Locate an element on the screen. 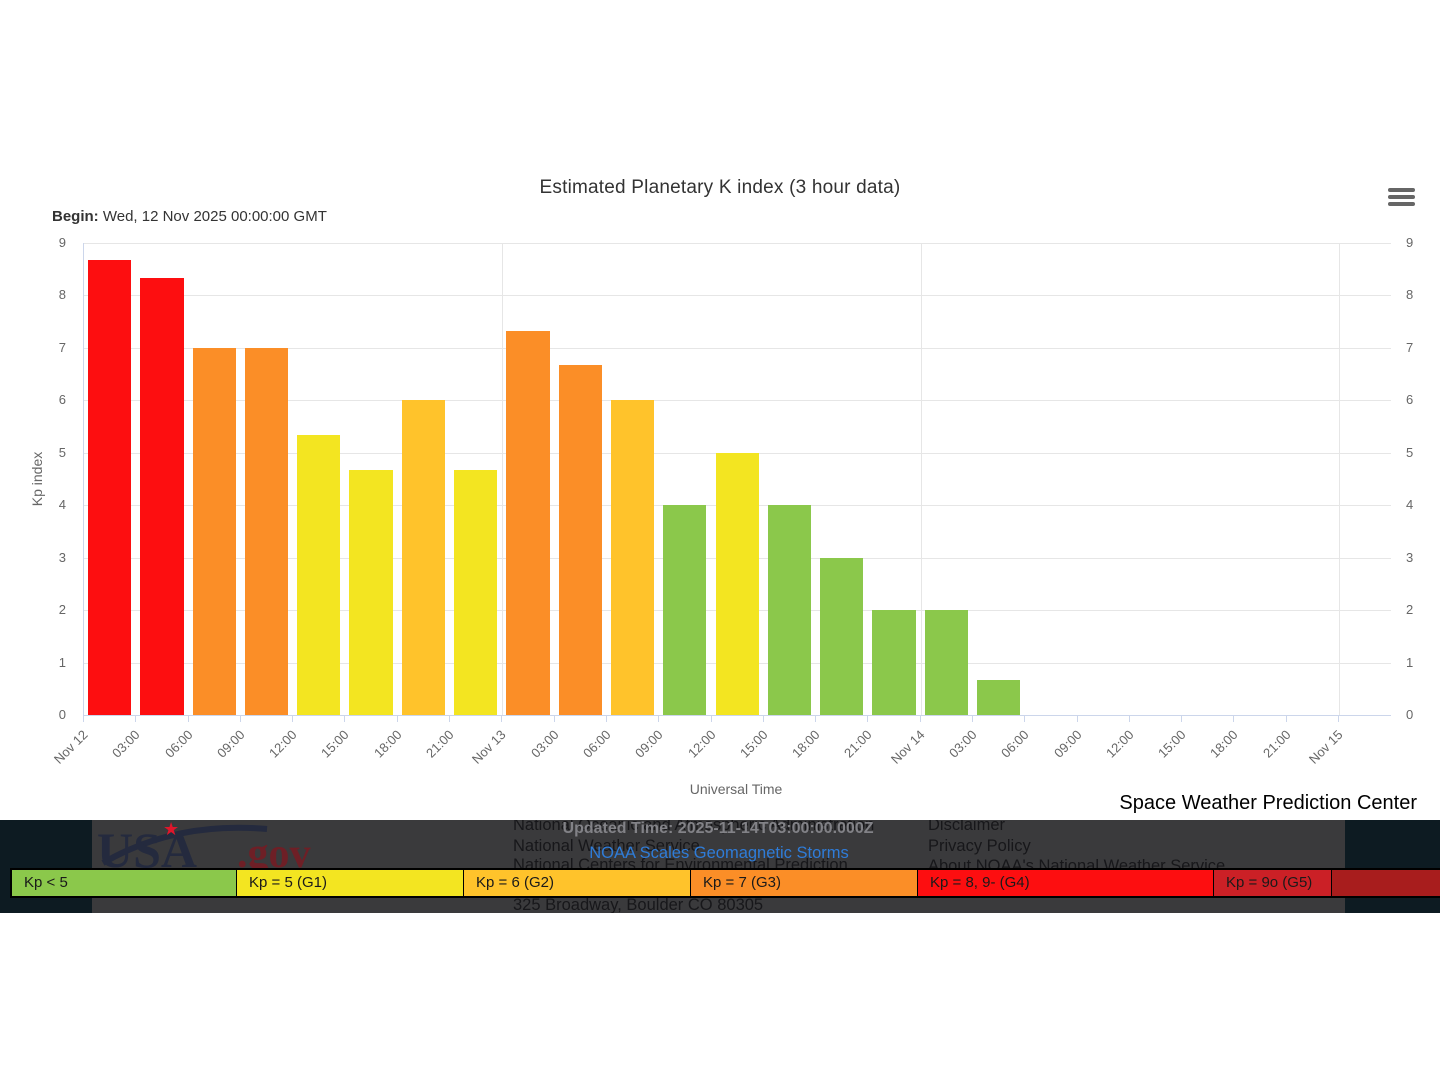  swpc-site-title: Space Weather Prediction Center is located at coordinates (1268, 803).